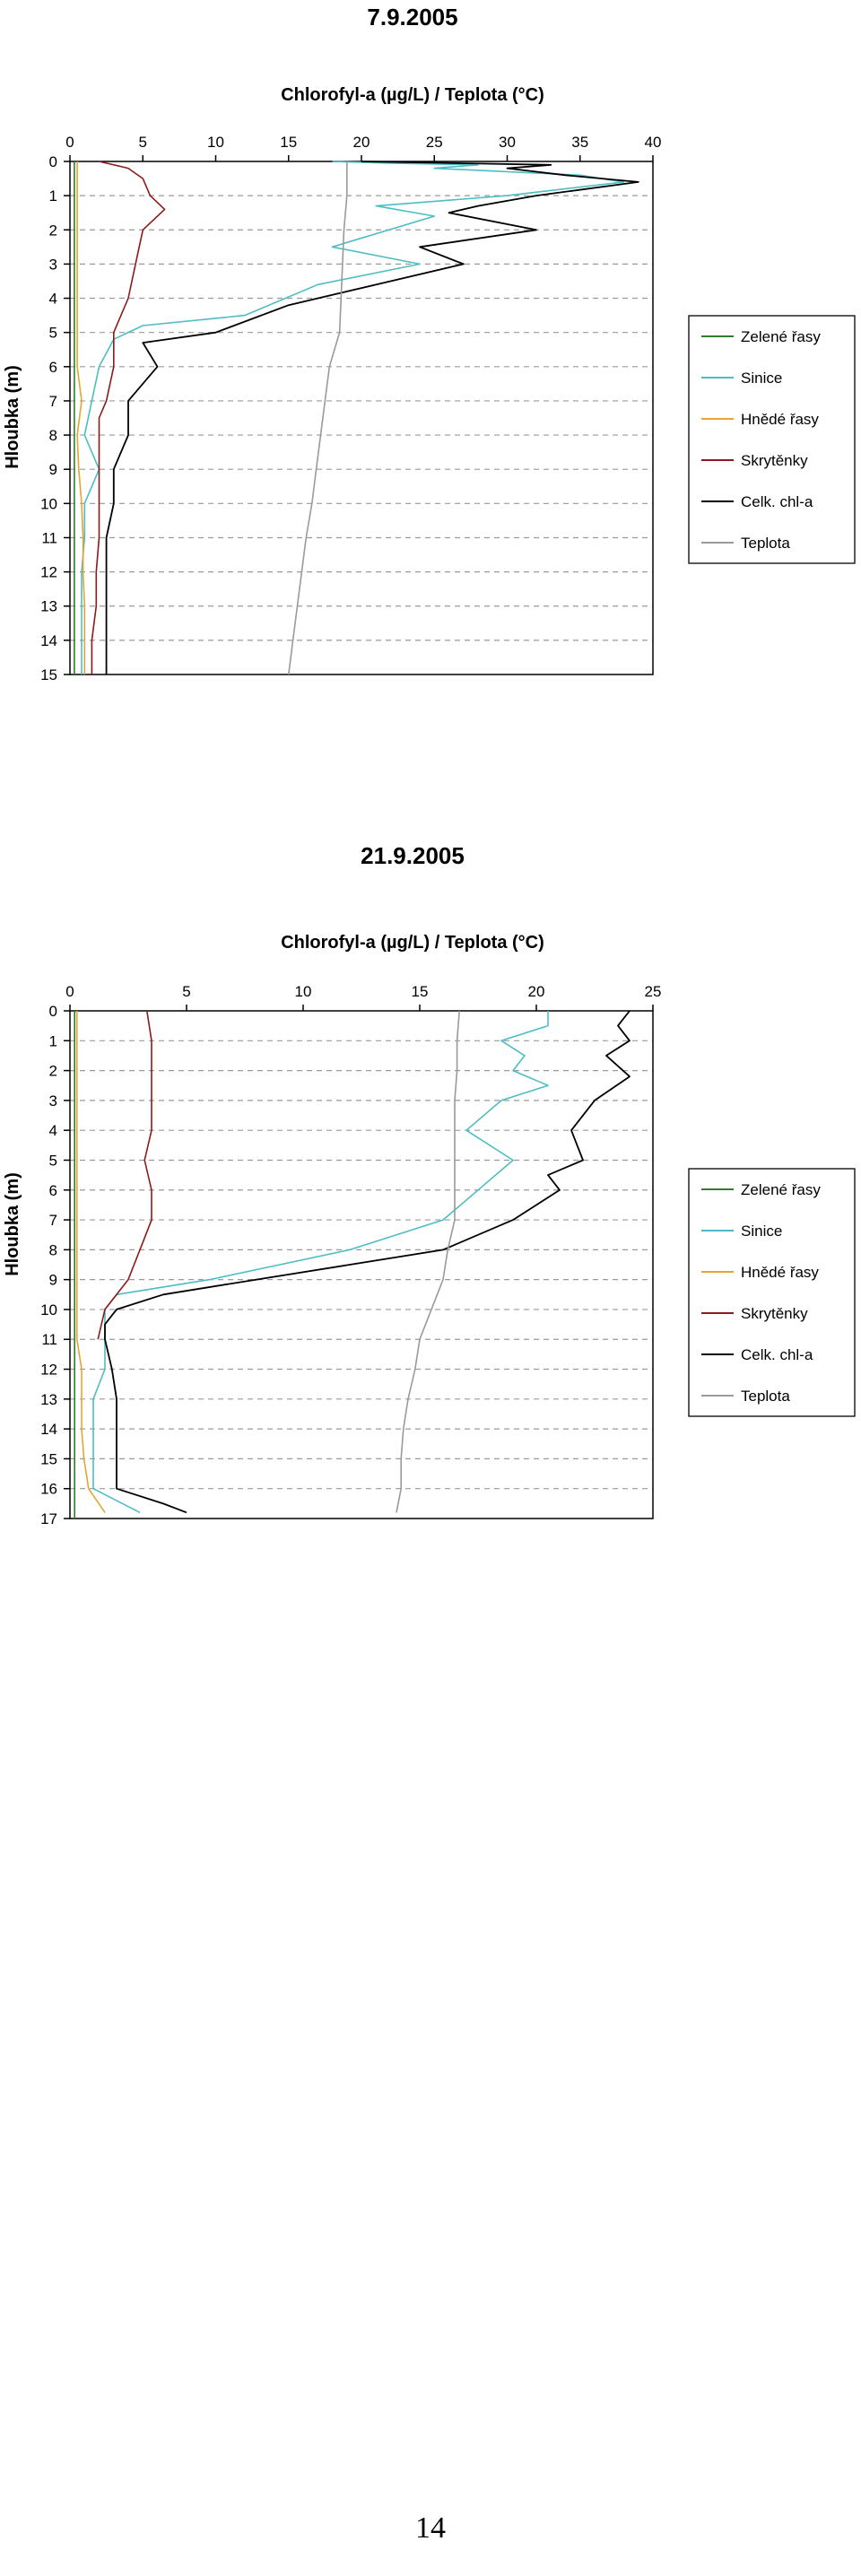 The width and height of the screenshot is (861, 2576). What do you see at coordinates (48, 1518) in the screenshot?
I see `y-tick-label: 17` at bounding box center [48, 1518].